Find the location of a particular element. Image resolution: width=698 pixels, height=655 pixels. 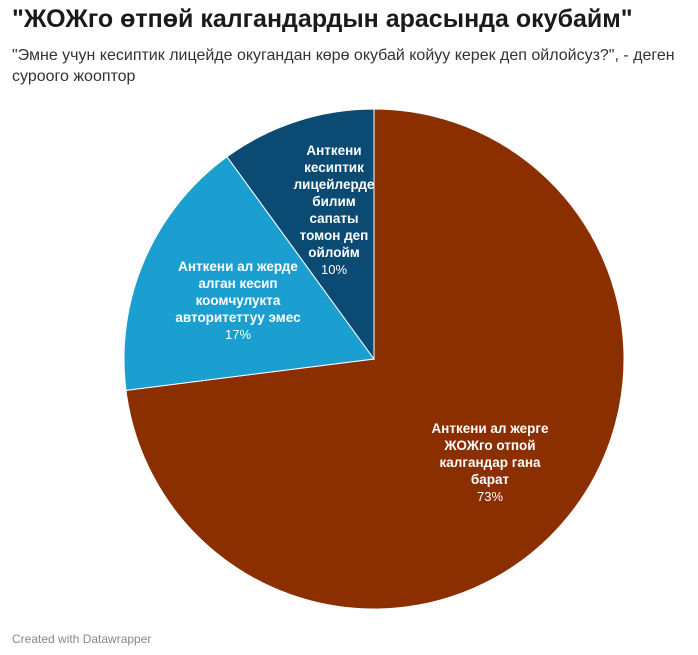

slice-value-label: 17% is located at coordinates (238, 334).